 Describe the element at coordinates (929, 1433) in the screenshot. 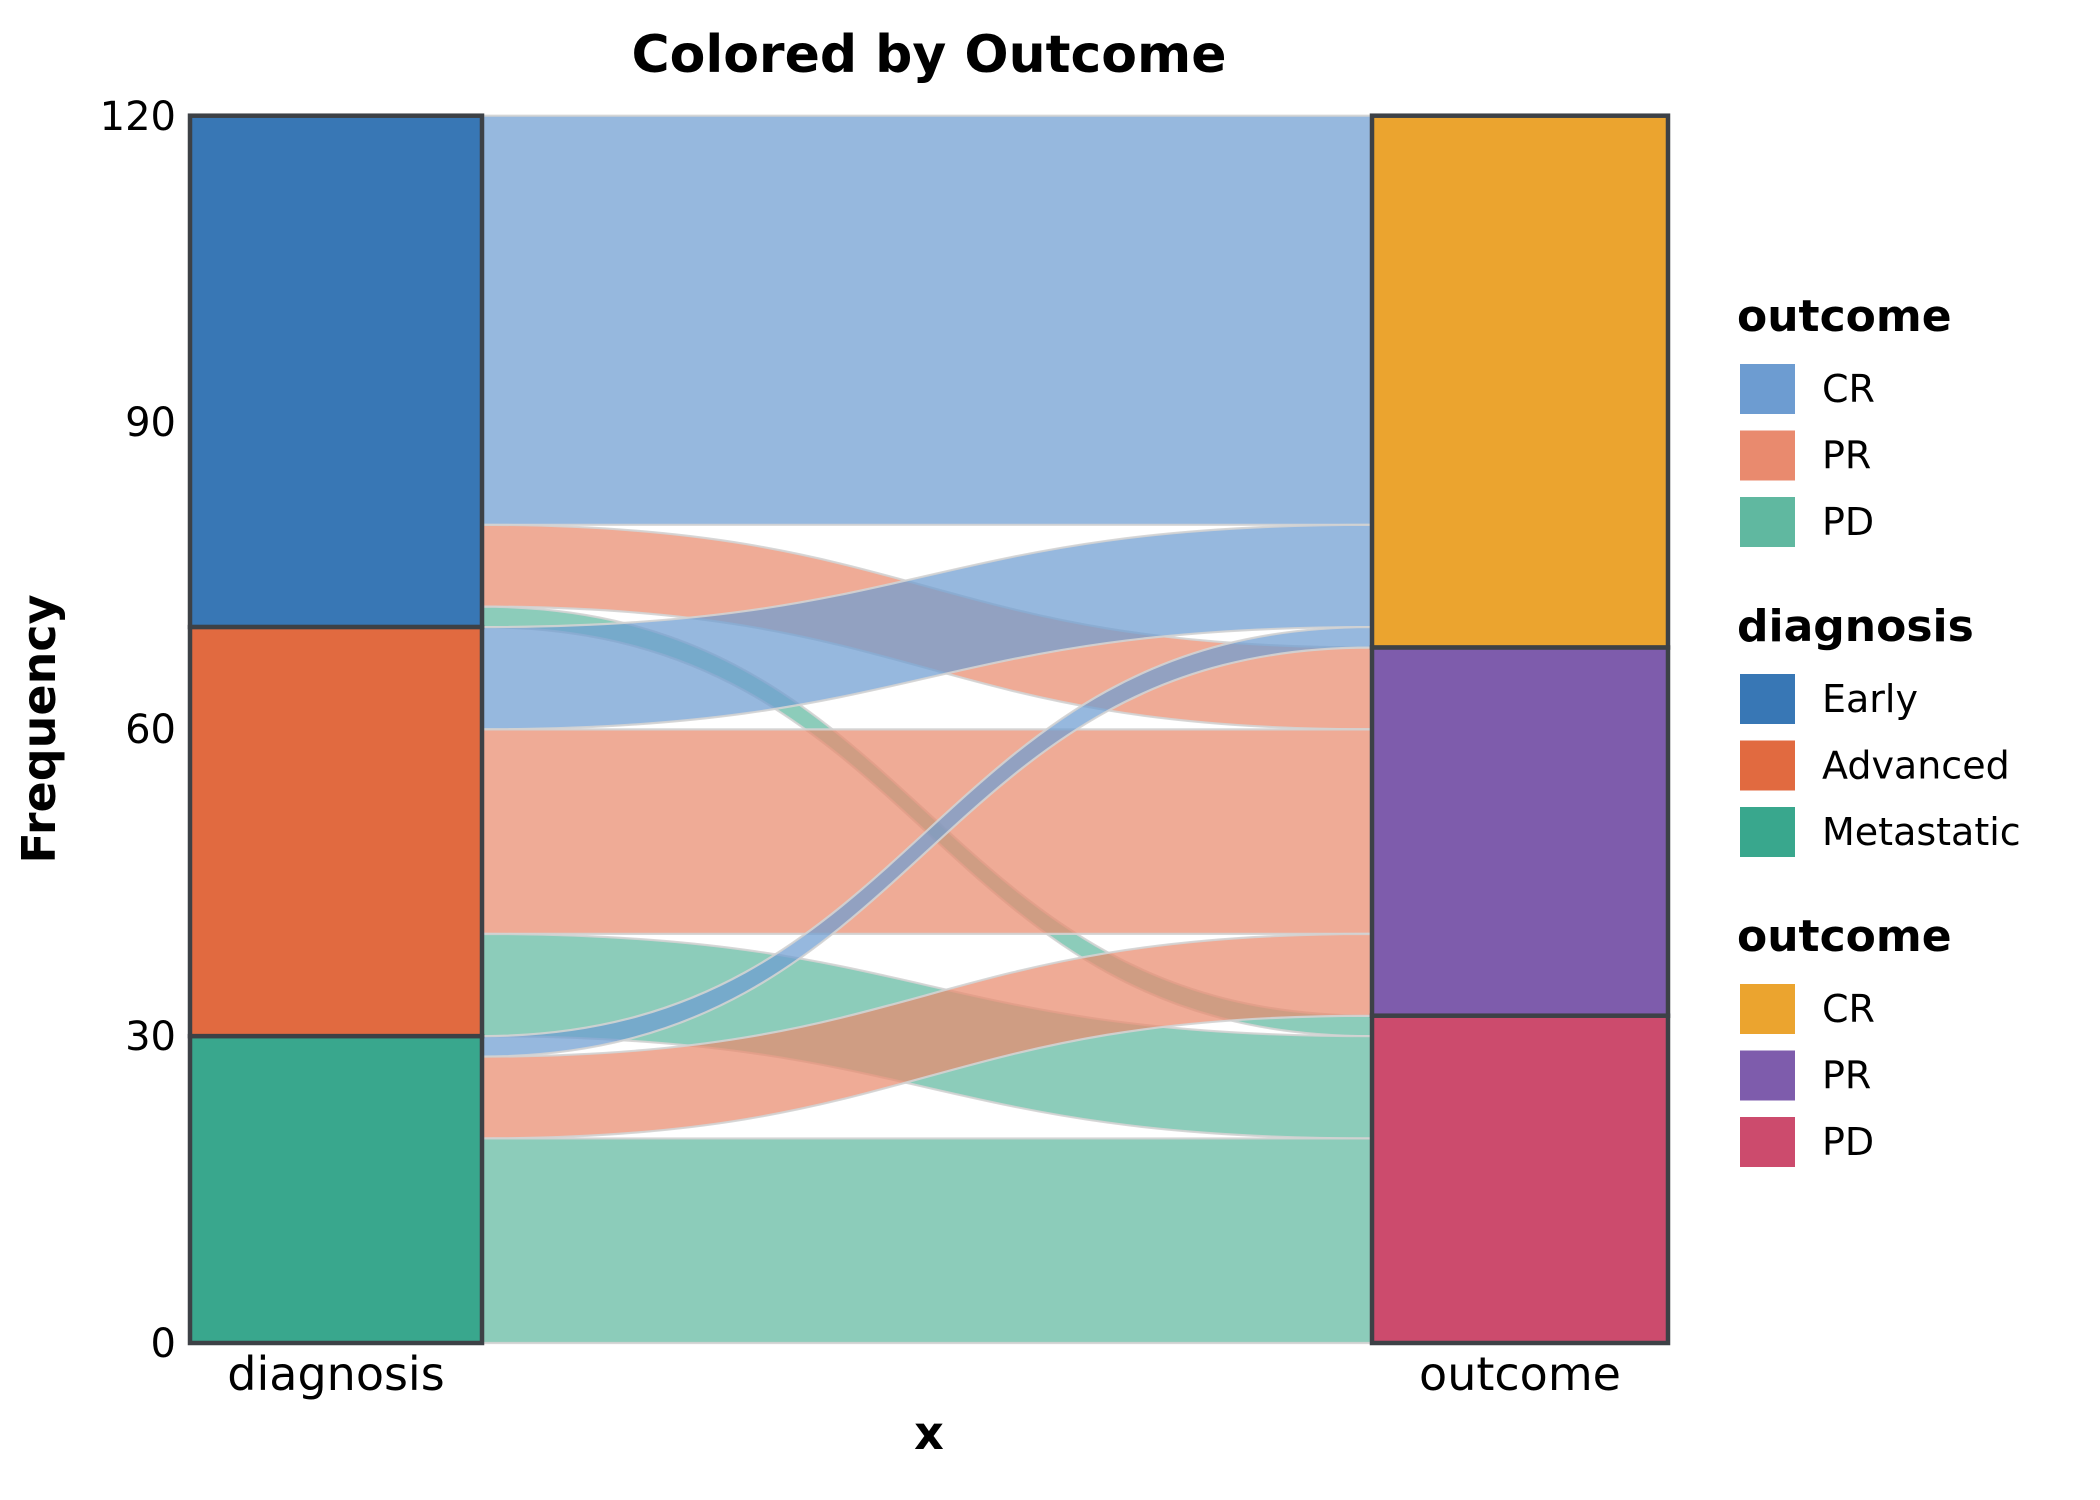

I see `x-axis-label: x` at that location.